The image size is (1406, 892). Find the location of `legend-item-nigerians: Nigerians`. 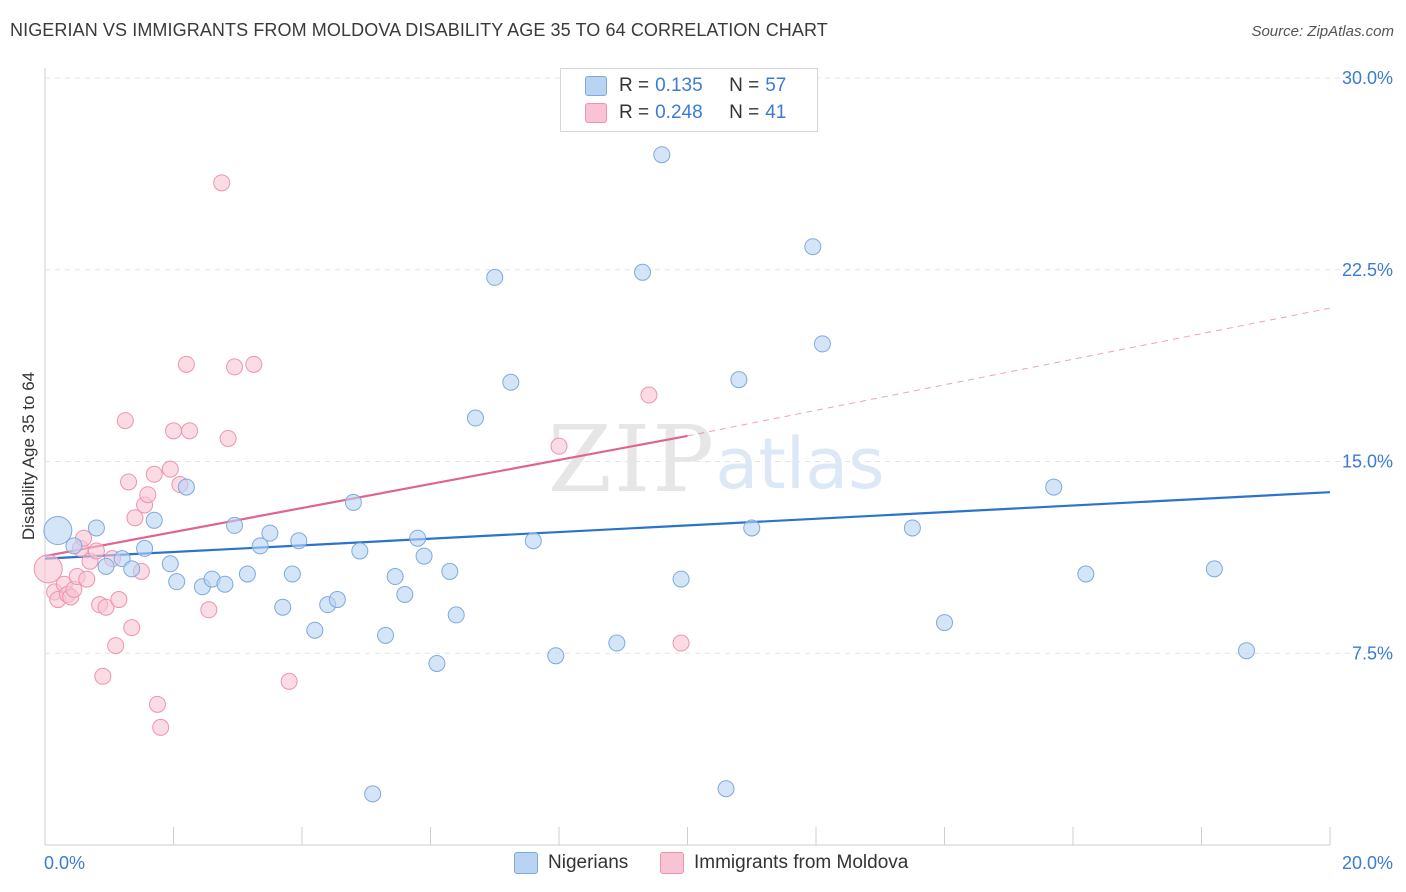

legend-item-nigerians: Nigerians is located at coordinates (571, 863).